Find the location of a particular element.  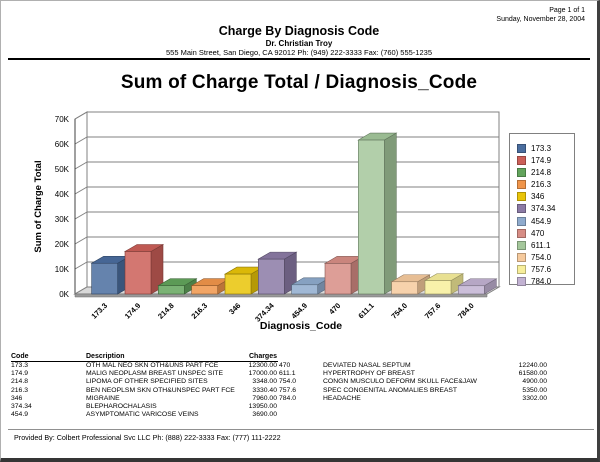

y-tick-label: 50K is located at coordinates (62, 169).